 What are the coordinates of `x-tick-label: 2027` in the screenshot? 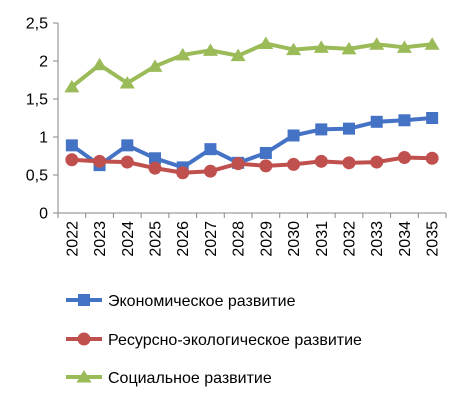 It's located at (211, 239).